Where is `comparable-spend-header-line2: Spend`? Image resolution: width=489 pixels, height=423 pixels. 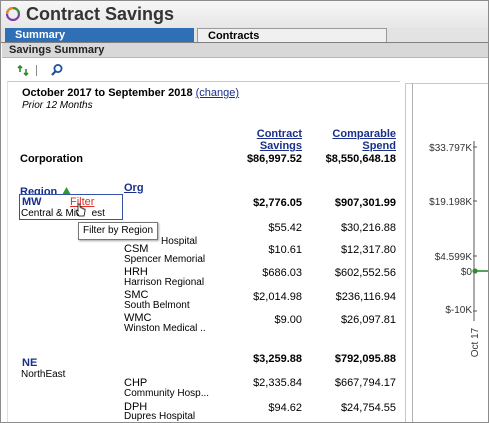 comparable-spend-header-line2: Spend is located at coordinates (379, 146).